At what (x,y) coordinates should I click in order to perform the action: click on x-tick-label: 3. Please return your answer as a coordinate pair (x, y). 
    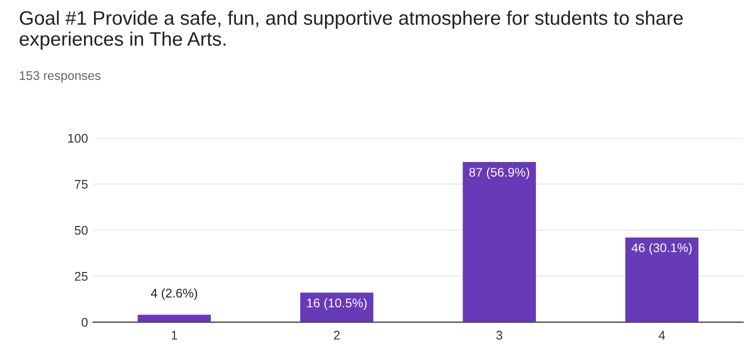
    Looking at the image, I should click on (499, 335).